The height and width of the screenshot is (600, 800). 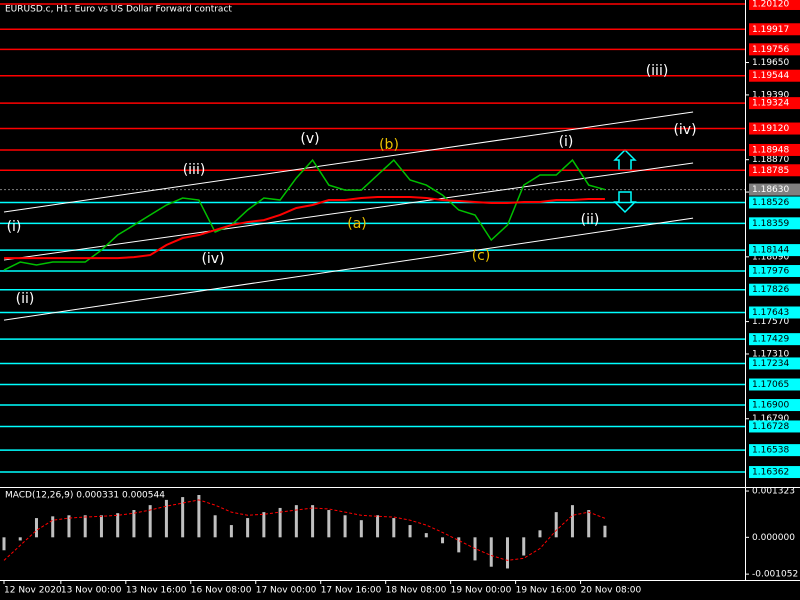 What do you see at coordinates (770, 150) in the screenshot?
I see `level-label: 1.18948` at bounding box center [770, 150].